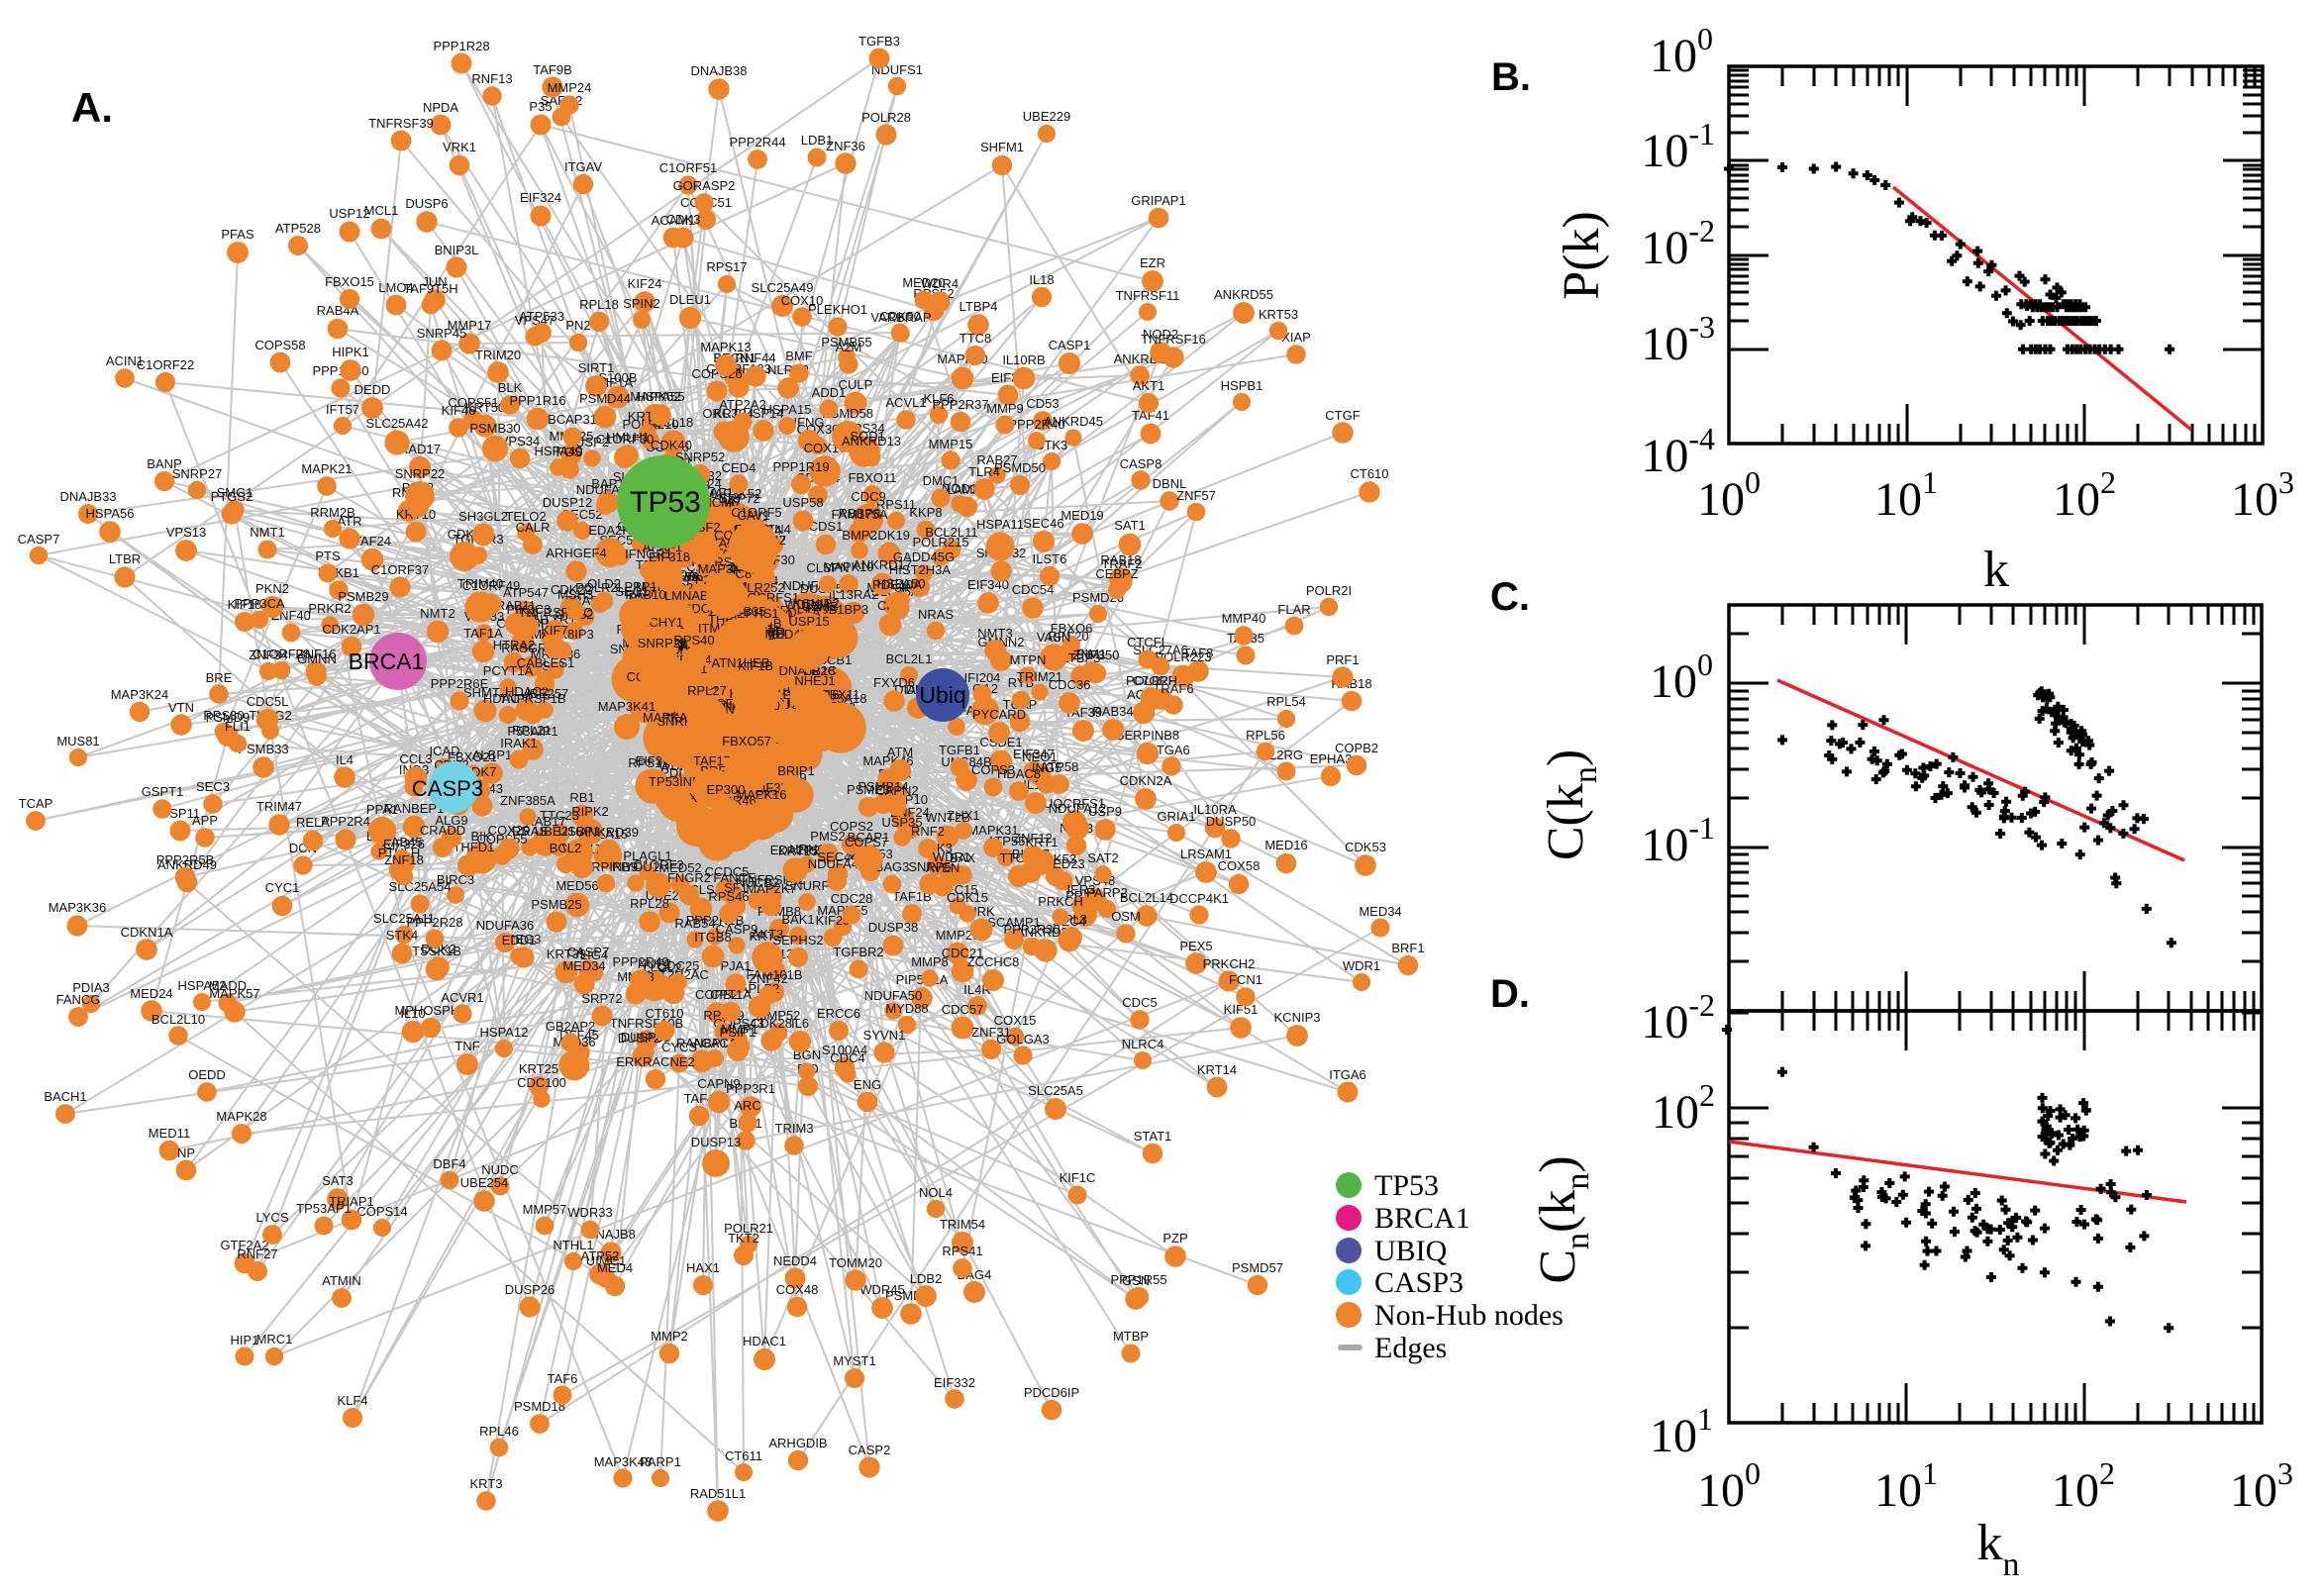  Describe the element at coordinates (648, 554) in the screenshot. I see `svg-text: IFNGR1` at that location.